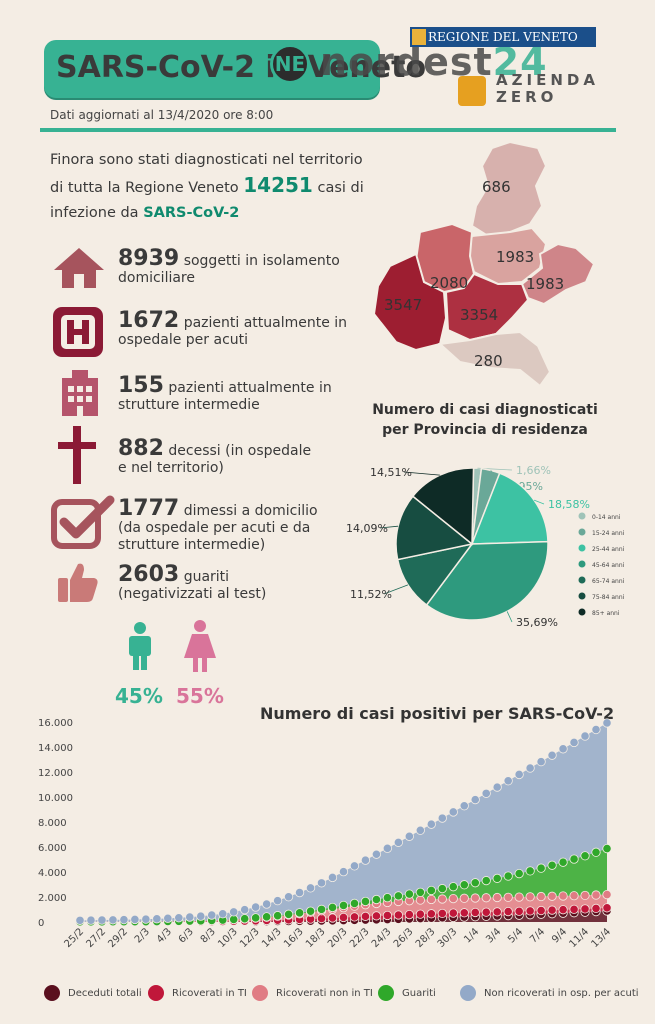 The image size is (655, 1024). Describe the element at coordinates (608, 565) in the screenshot. I see `pie-legend-label: 45-64 anni` at that location.